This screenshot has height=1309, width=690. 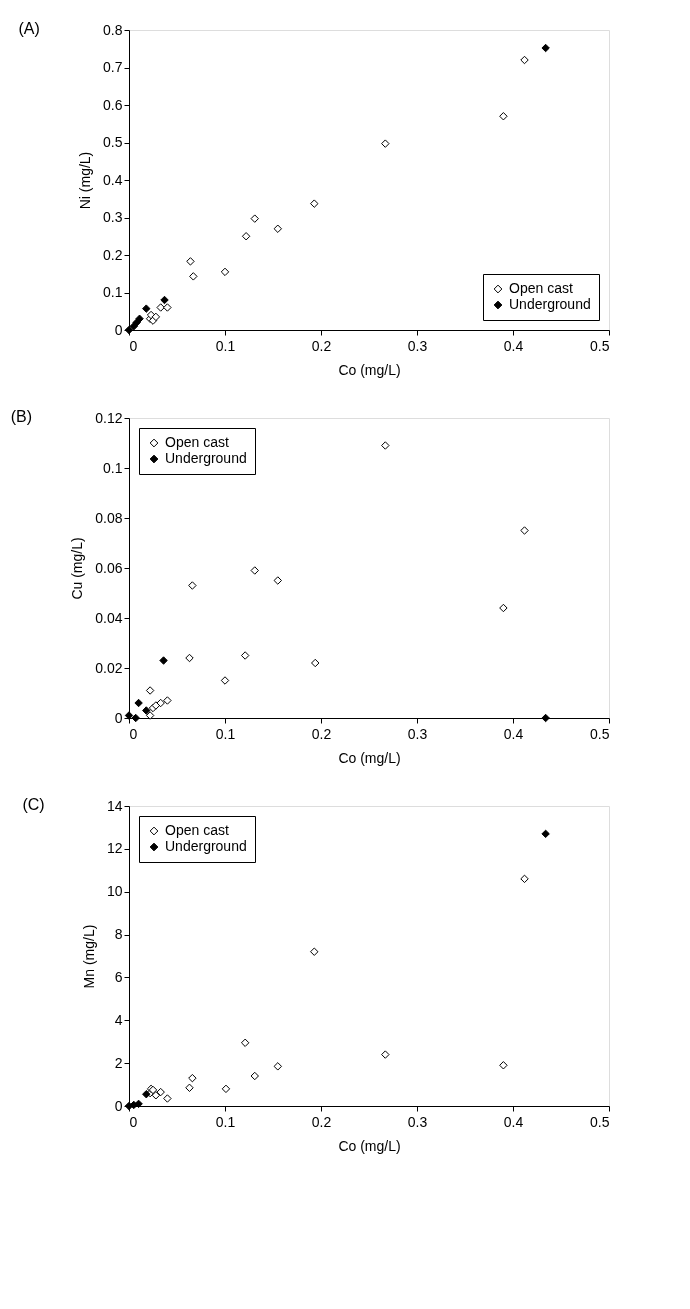 What do you see at coordinates (113, 217) in the screenshot?
I see `y-tick-label: 0.3` at bounding box center [113, 217].